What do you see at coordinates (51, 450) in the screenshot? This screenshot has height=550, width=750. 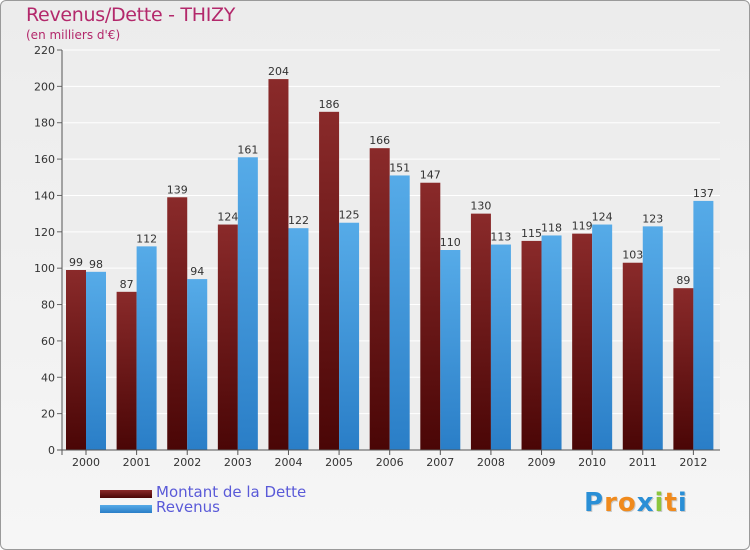 I see `y-tick-label: 0` at bounding box center [51, 450].